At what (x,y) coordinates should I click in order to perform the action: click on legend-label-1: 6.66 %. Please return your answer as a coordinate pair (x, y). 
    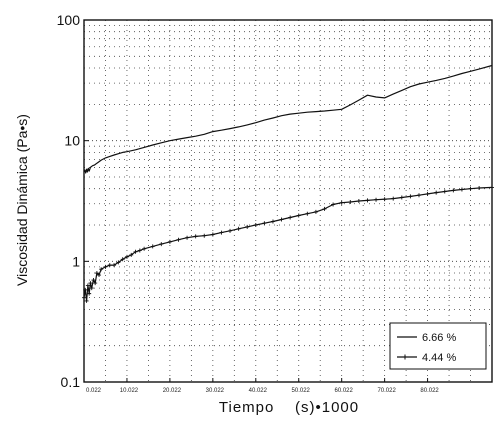
    Looking at the image, I should click on (439, 338).